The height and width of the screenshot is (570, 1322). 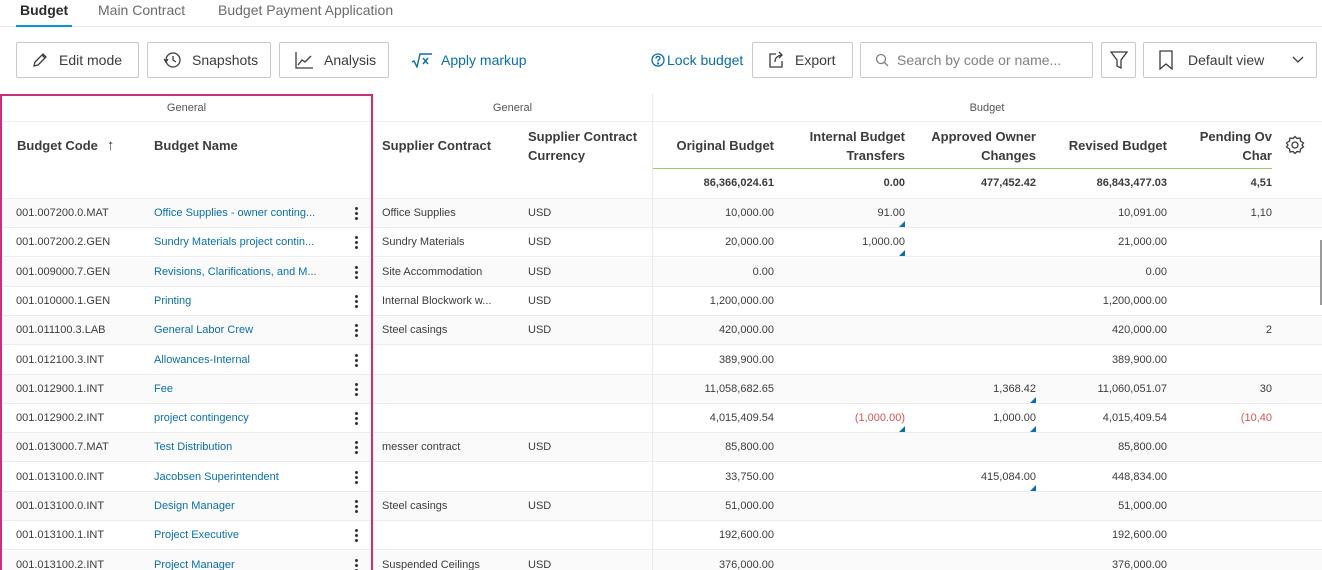 What do you see at coordinates (1156, 271) in the screenshot?
I see `revised-budget-cell: 0.00` at bounding box center [1156, 271].